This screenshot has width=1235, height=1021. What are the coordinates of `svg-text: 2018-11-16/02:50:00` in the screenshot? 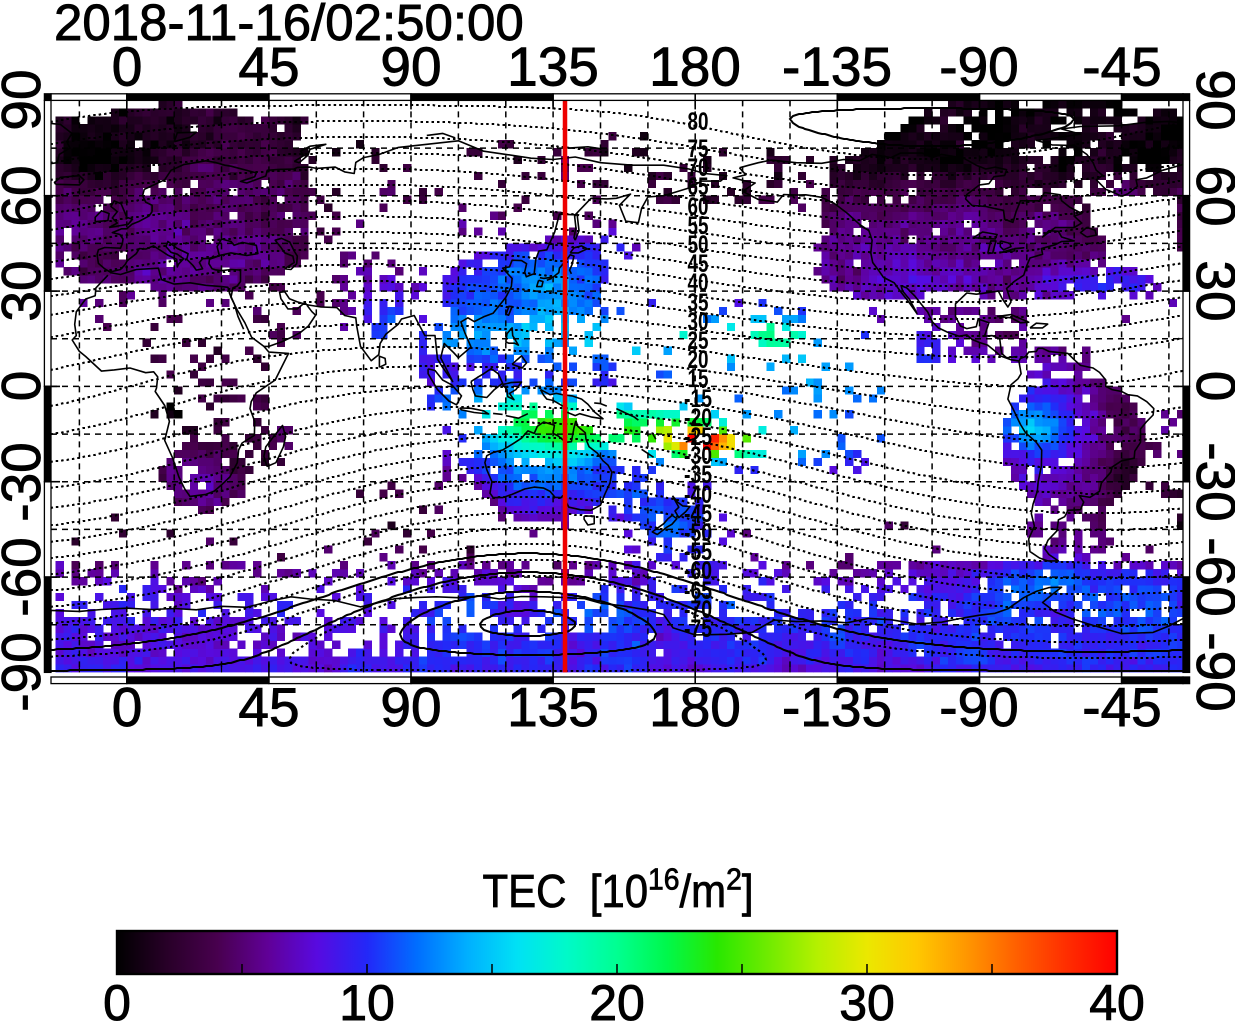 It's located at (289, 25).